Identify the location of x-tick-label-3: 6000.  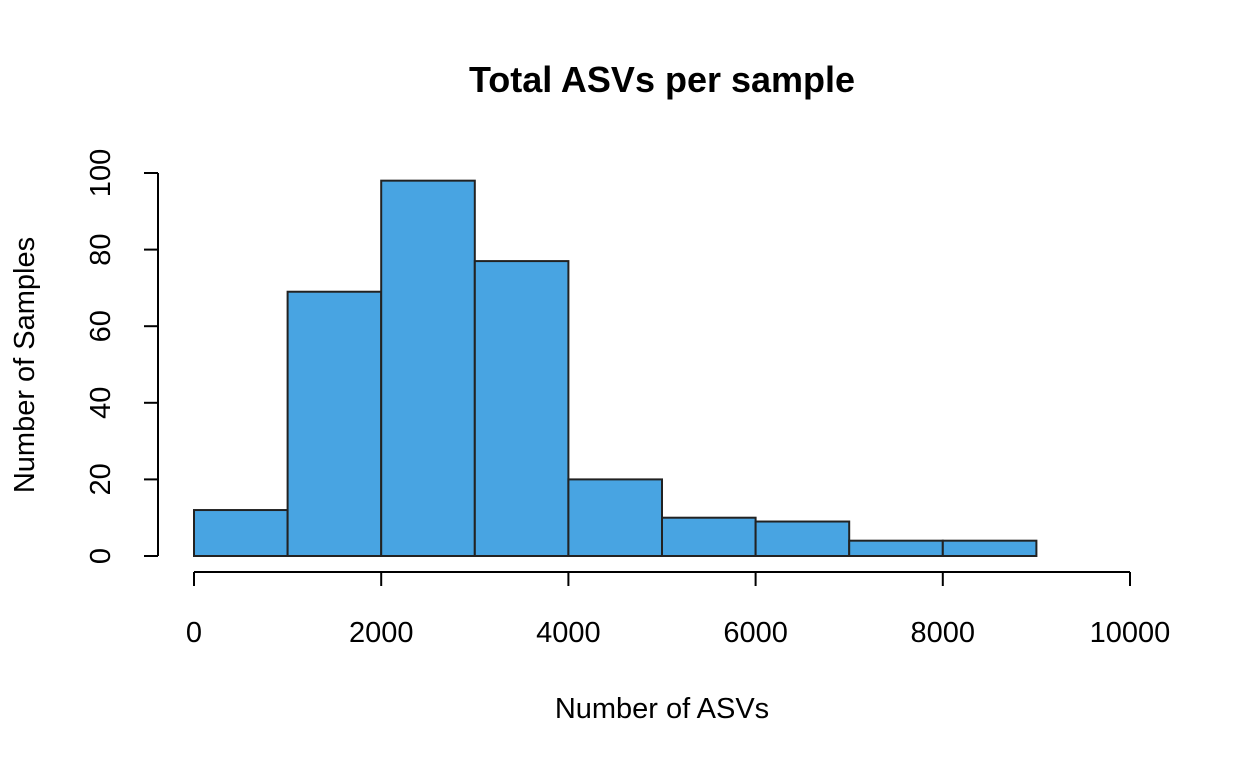
(755, 633).